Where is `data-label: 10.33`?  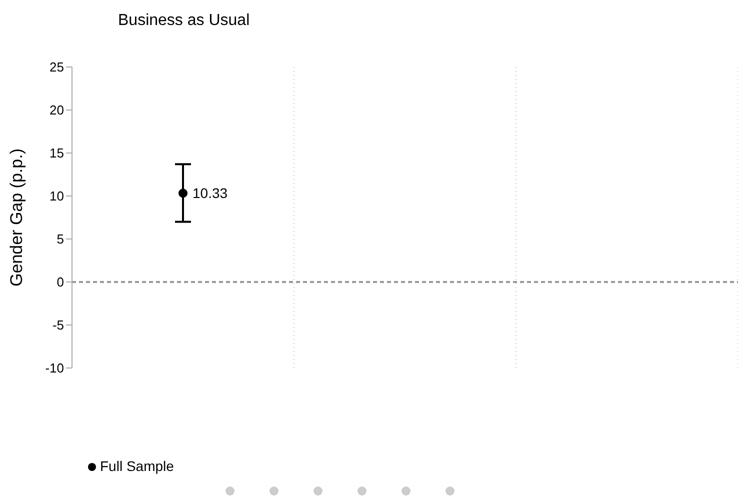
data-label: 10.33 is located at coordinates (210, 193).